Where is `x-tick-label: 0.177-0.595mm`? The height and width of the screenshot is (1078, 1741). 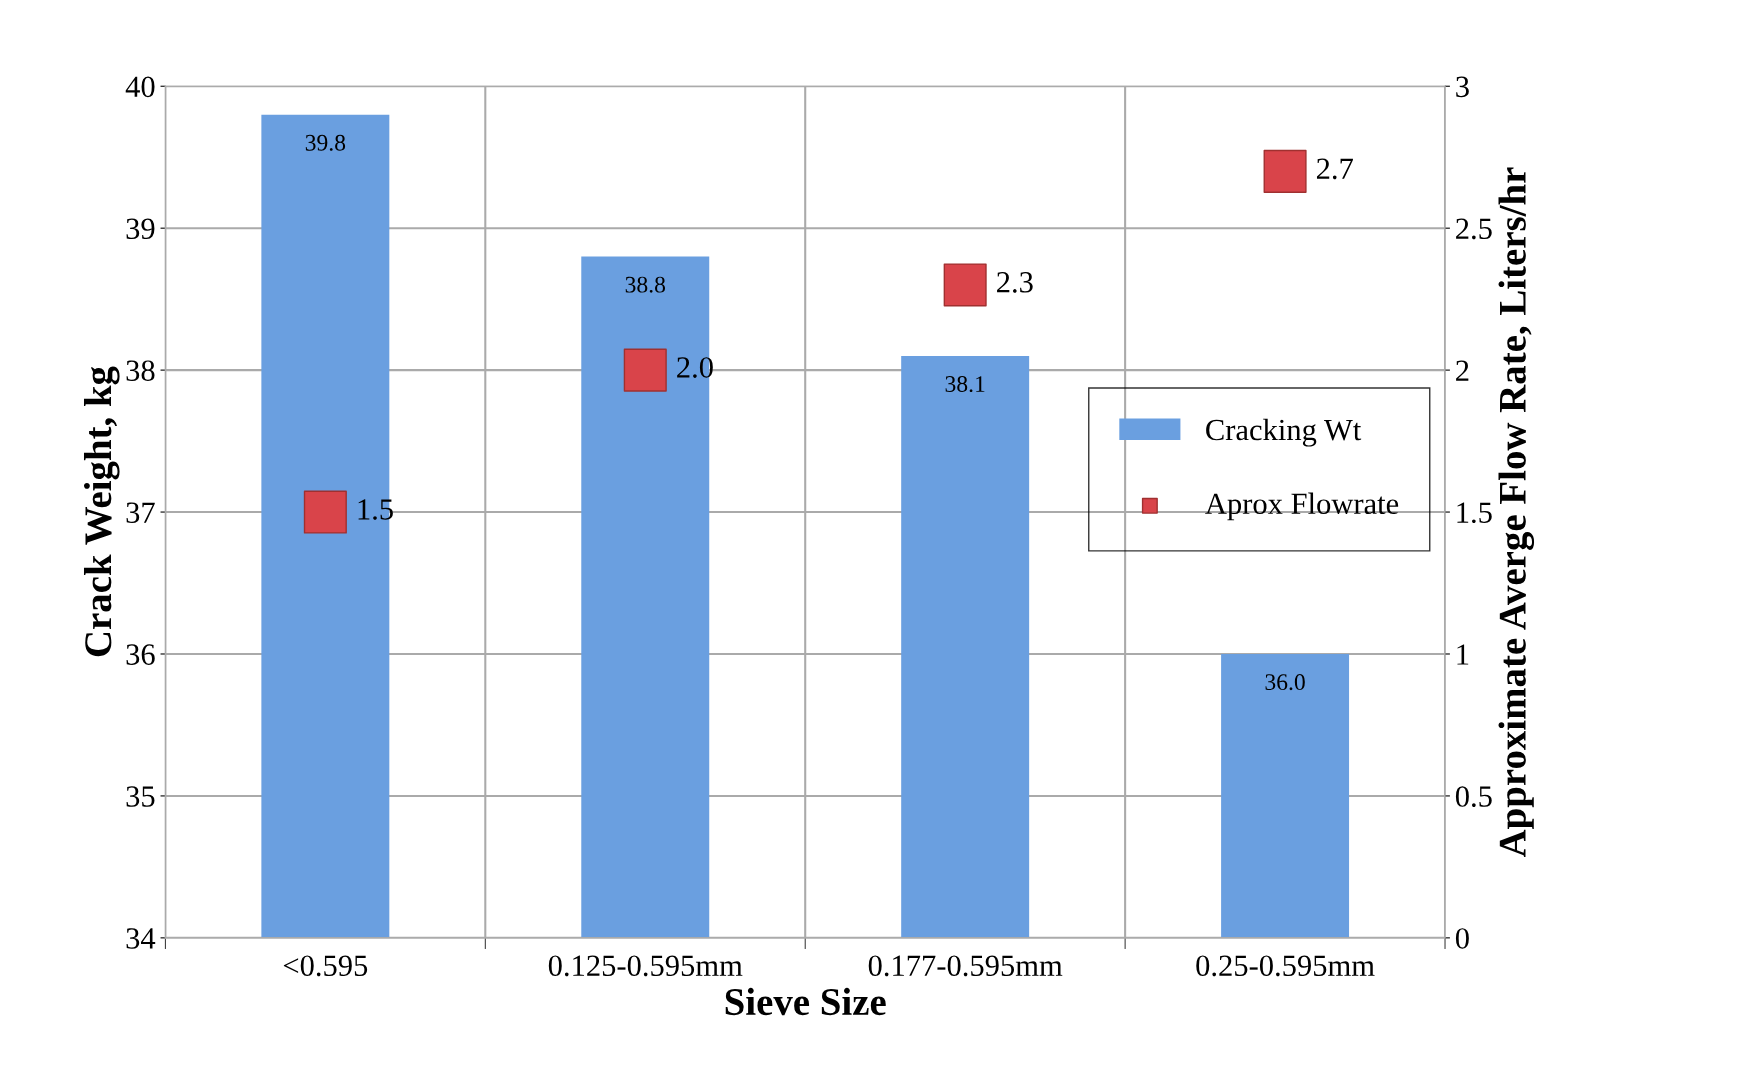
x-tick-label: 0.177-0.595mm is located at coordinates (965, 966).